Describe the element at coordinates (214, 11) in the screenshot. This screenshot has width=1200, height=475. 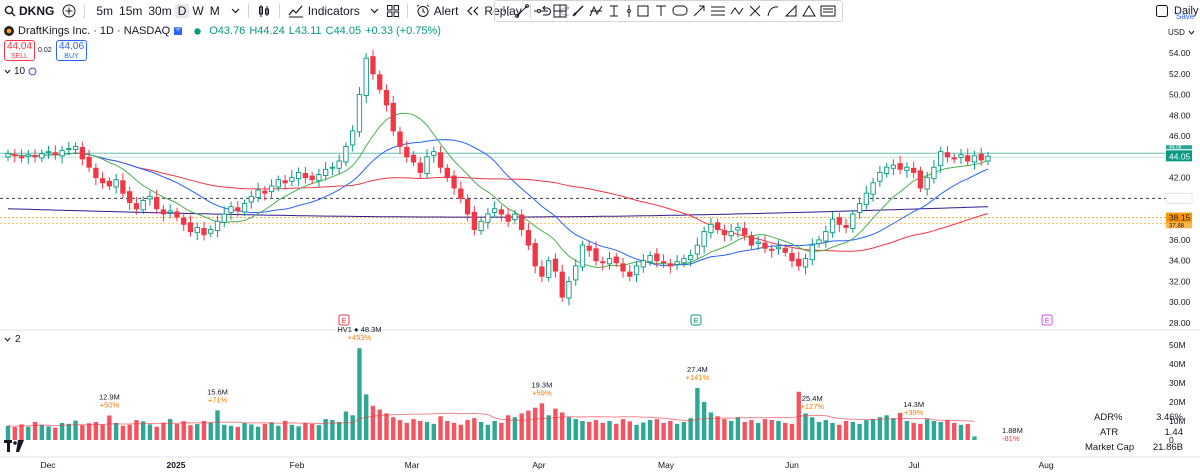
I see `timeframe-m: M` at that location.